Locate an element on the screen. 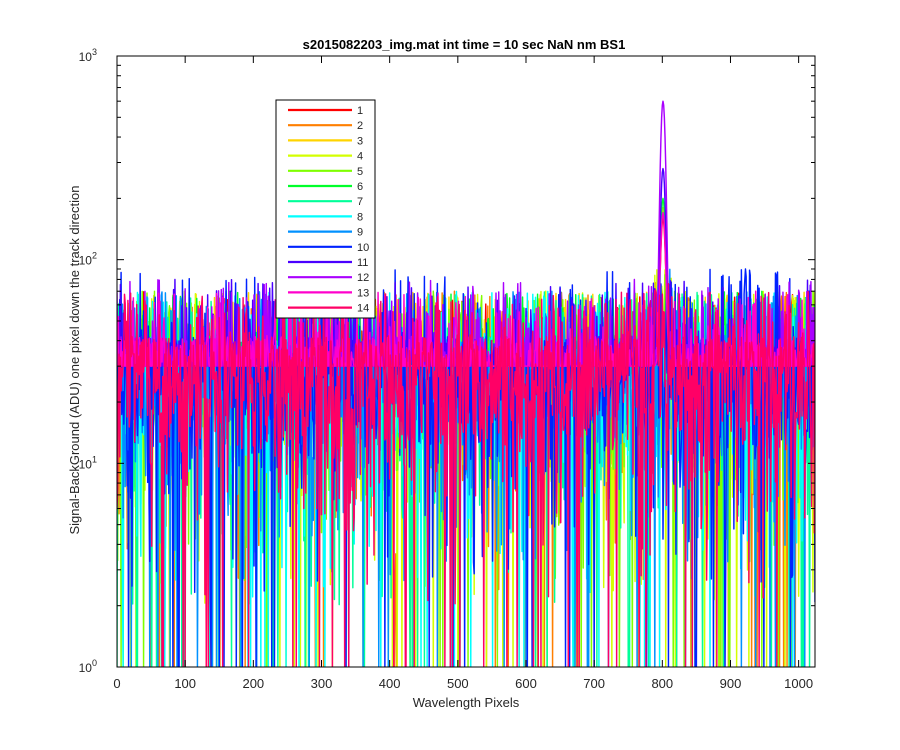 This screenshot has height=750, width=900. y-tick-label: 10² is located at coordinates (88, 259).